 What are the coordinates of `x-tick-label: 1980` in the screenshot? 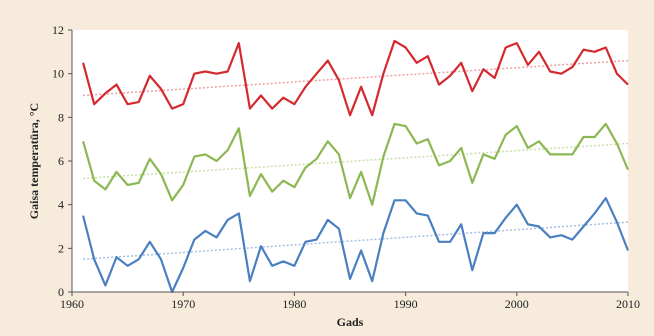 It's located at (294, 304).